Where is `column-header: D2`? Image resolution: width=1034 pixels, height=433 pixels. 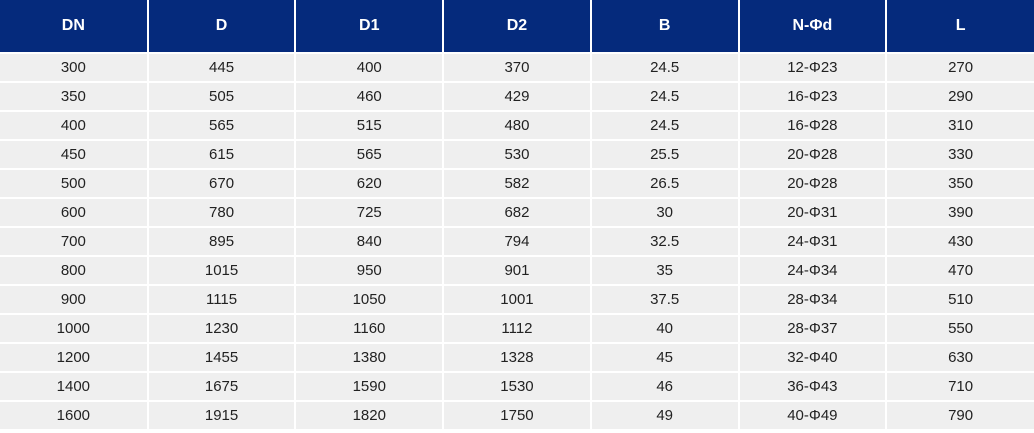 column-header: D2 is located at coordinates (517, 27).